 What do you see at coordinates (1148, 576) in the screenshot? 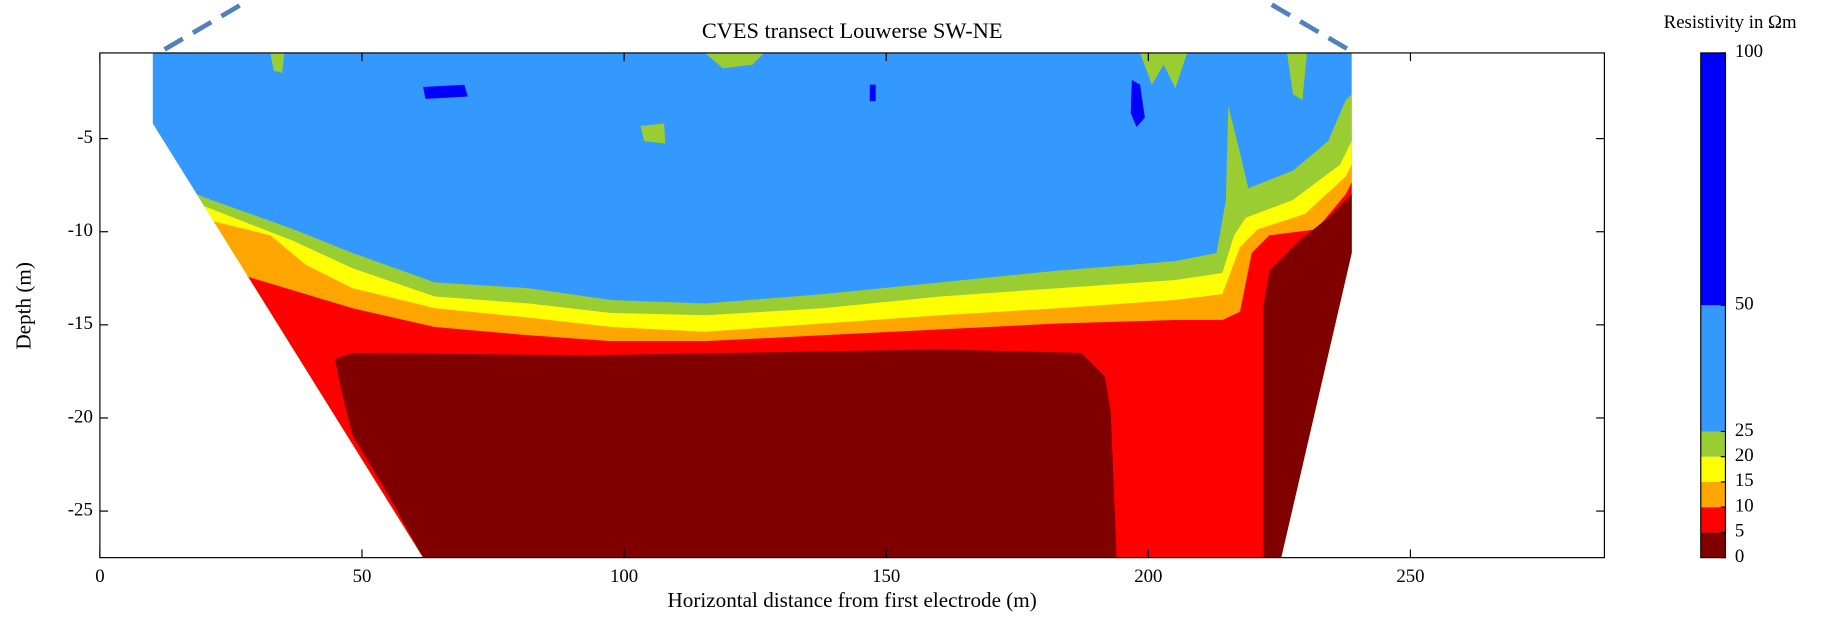
I see `x-tick-label: 200` at bounding box center [1148, 576].